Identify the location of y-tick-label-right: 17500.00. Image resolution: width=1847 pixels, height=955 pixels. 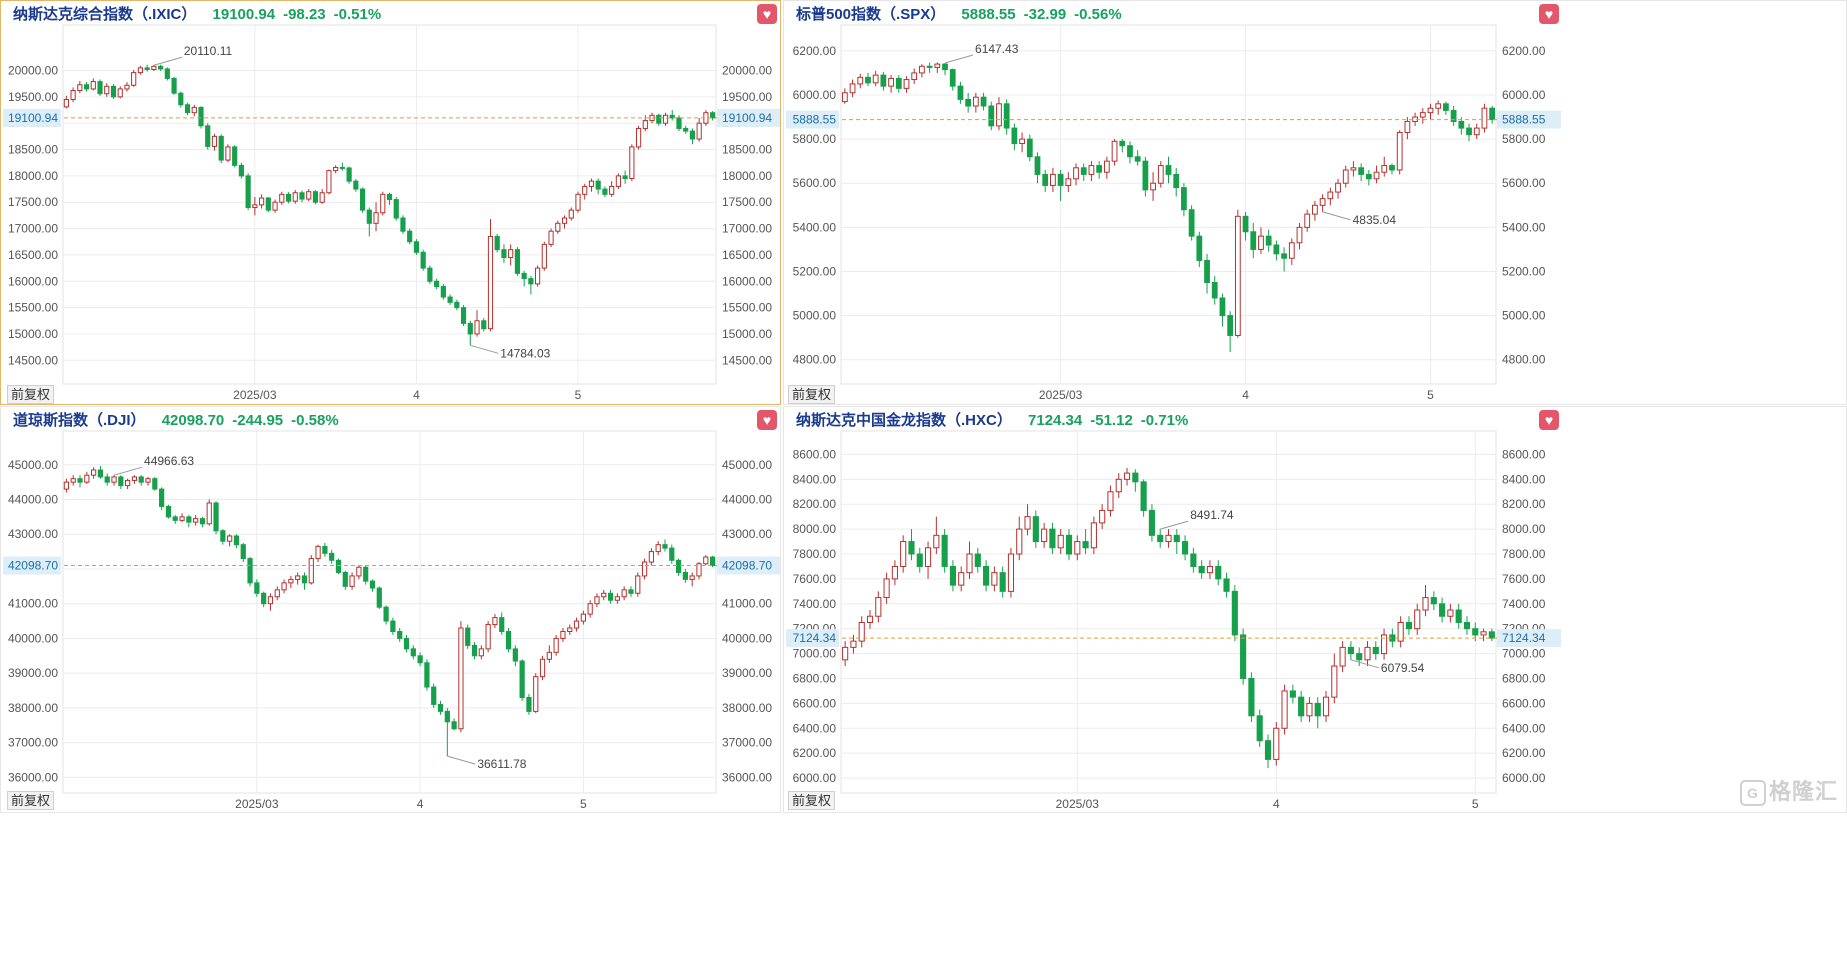
(747, 202).